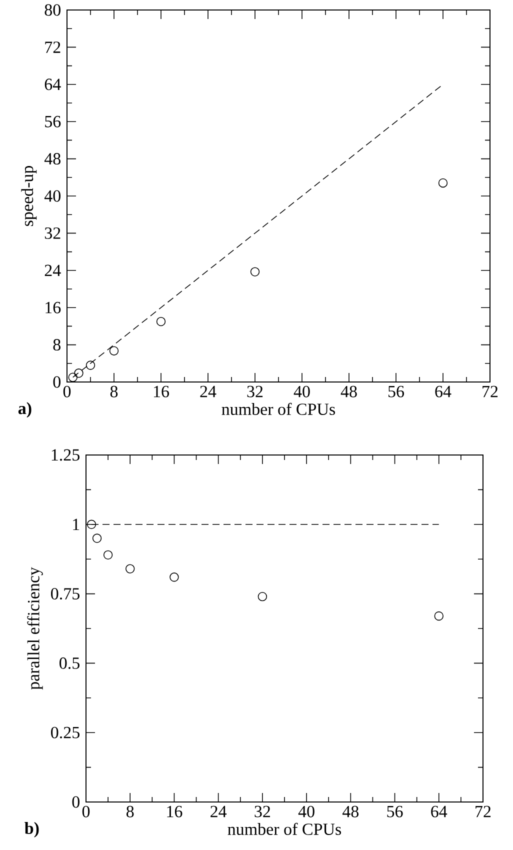 This screenshot has width=513, height=850. I want to click on y-tick-label: 24, so click(52, 270).